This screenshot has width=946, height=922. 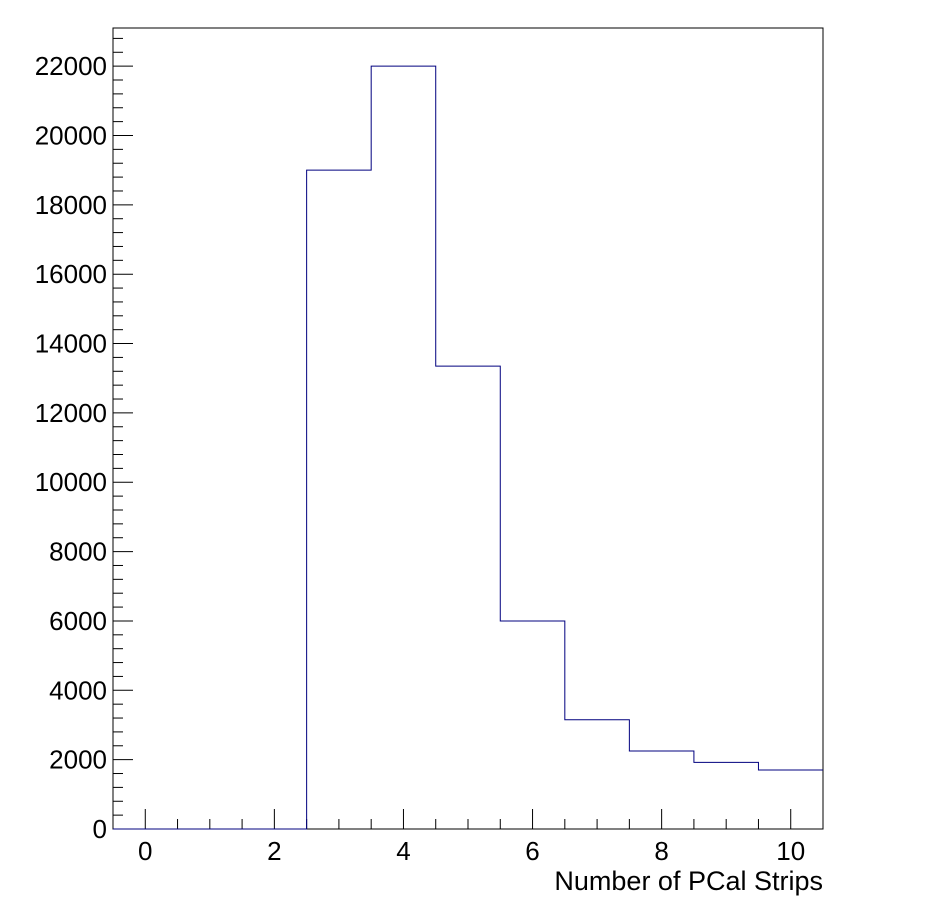 What do you see at coordinates (71, 413) in the screenshot?
I see `y-tick-label: 12000` at bounding box center [71, 413].